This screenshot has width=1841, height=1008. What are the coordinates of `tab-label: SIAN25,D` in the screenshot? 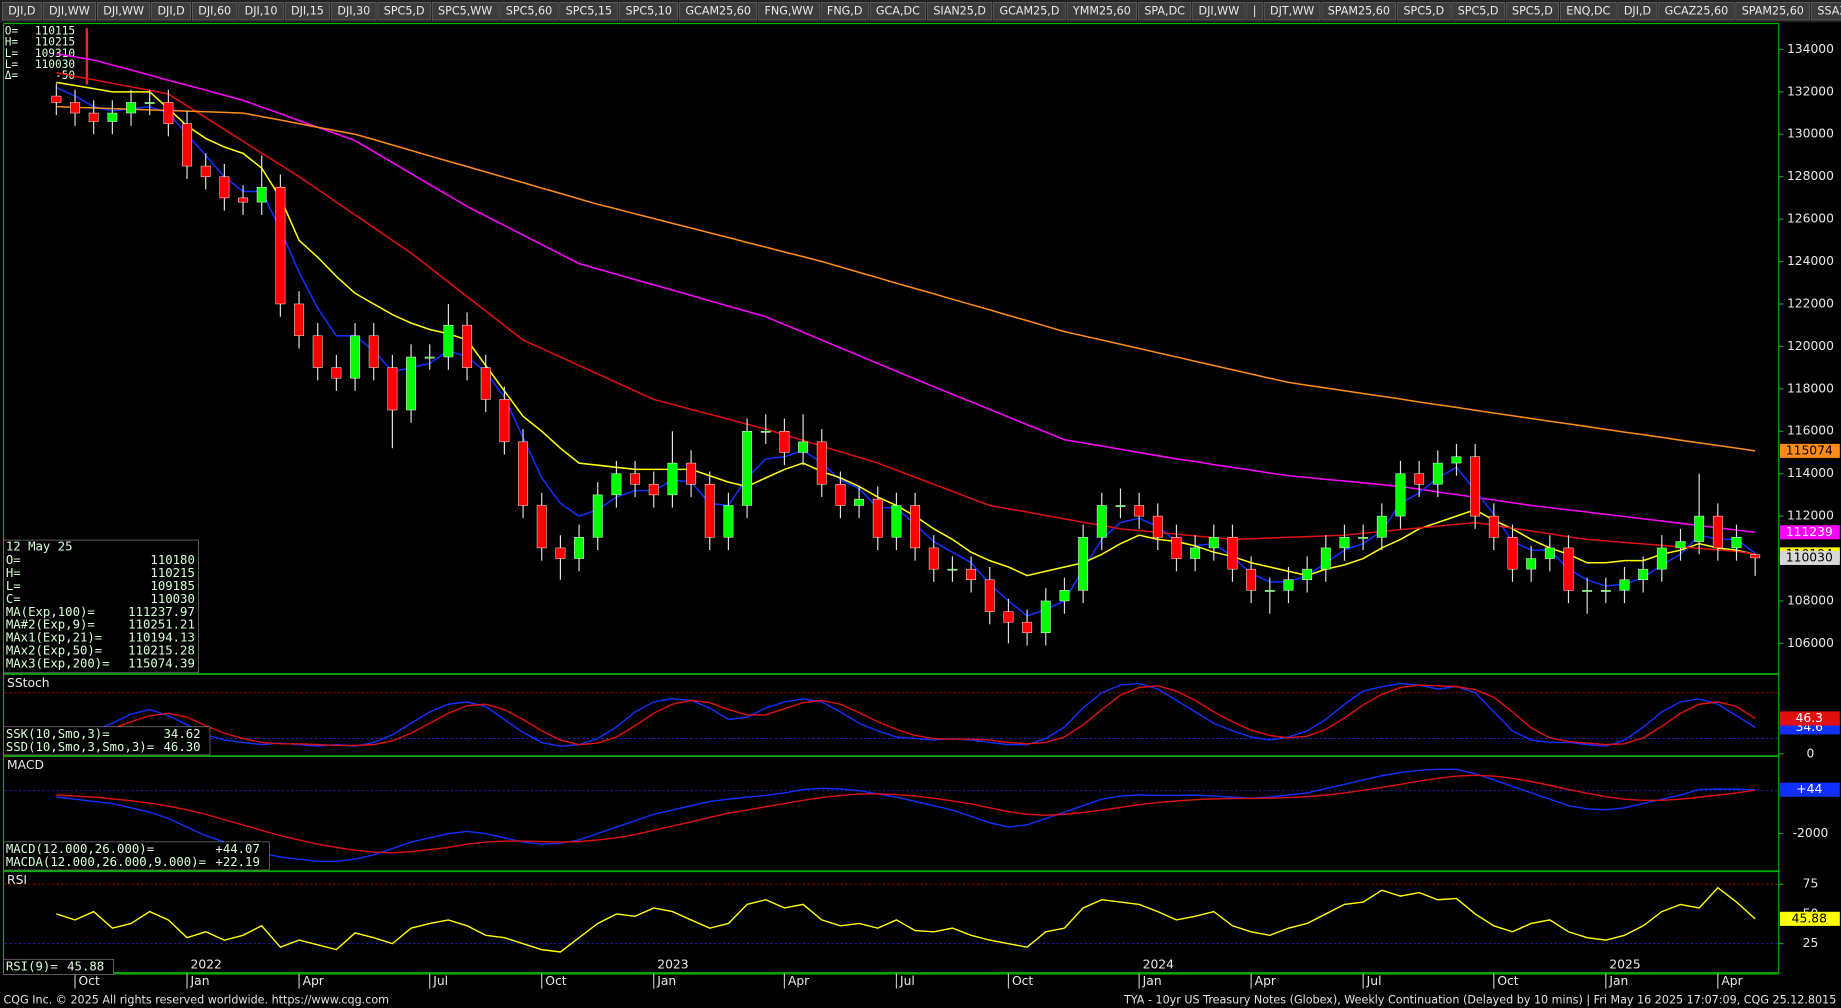 It's located at (959, 11).